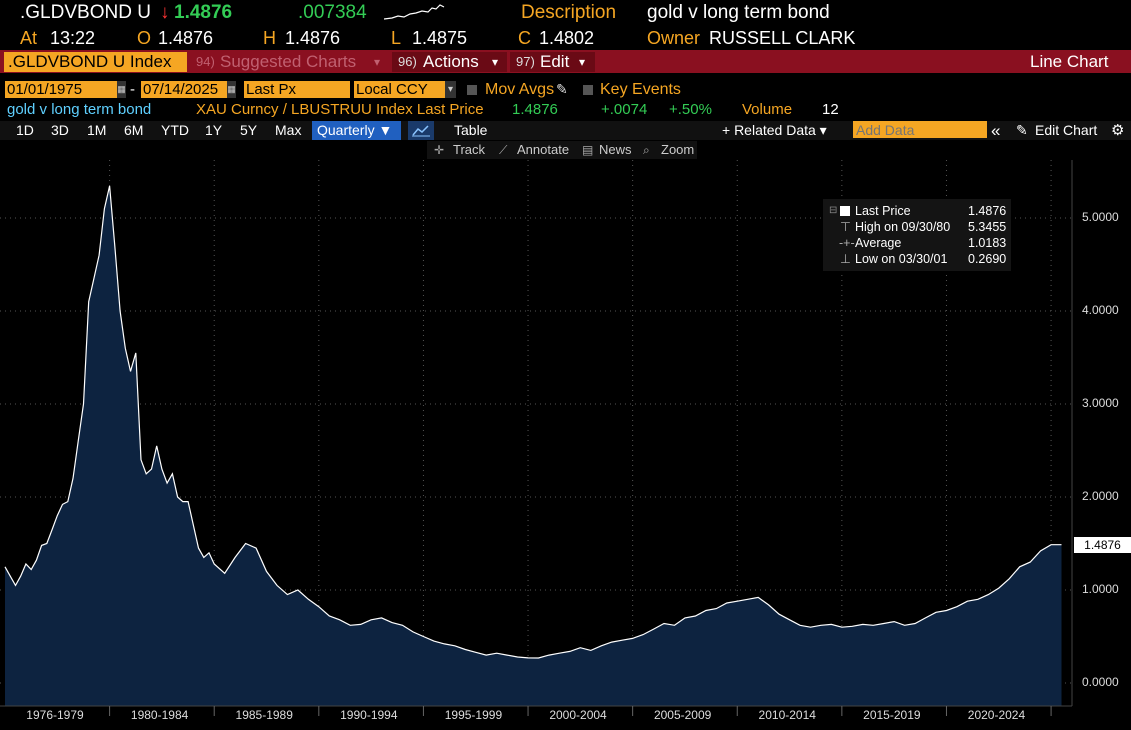  I want to click on last-price-marker: 1.4876, so click(1102, 544).